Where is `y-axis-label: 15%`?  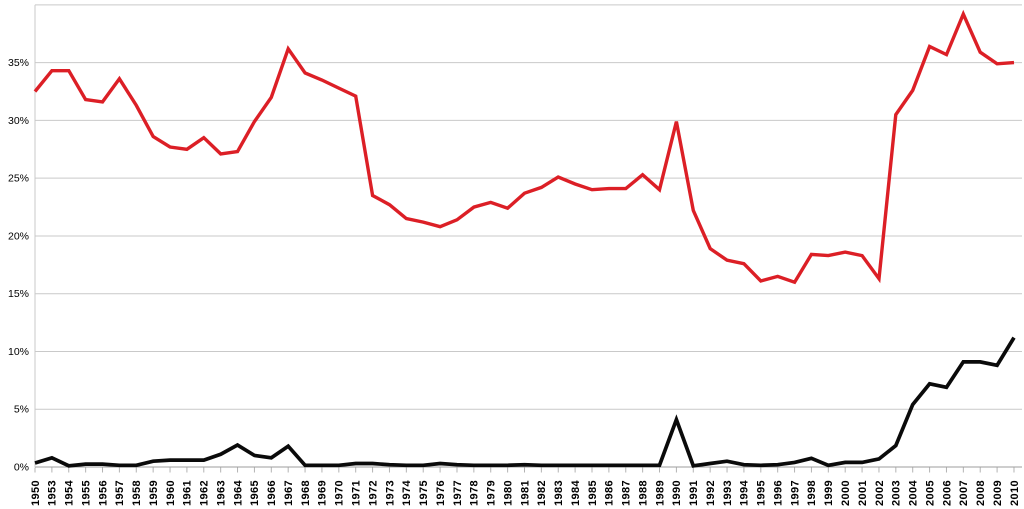 y-axis-label: 15% is located at coordinates (18, 294).